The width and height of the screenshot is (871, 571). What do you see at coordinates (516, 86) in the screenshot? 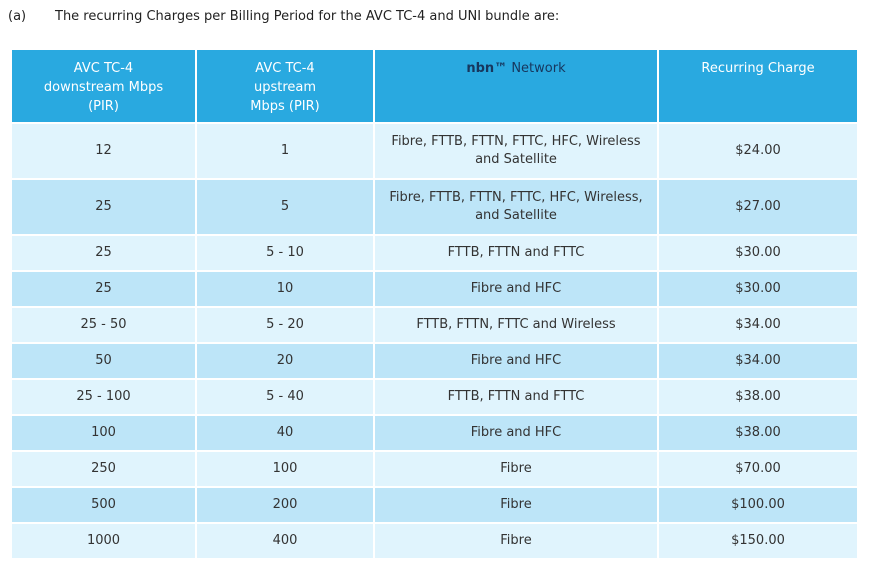
I see `header-network: nbn™ Network` at bounding box center [516, 86].